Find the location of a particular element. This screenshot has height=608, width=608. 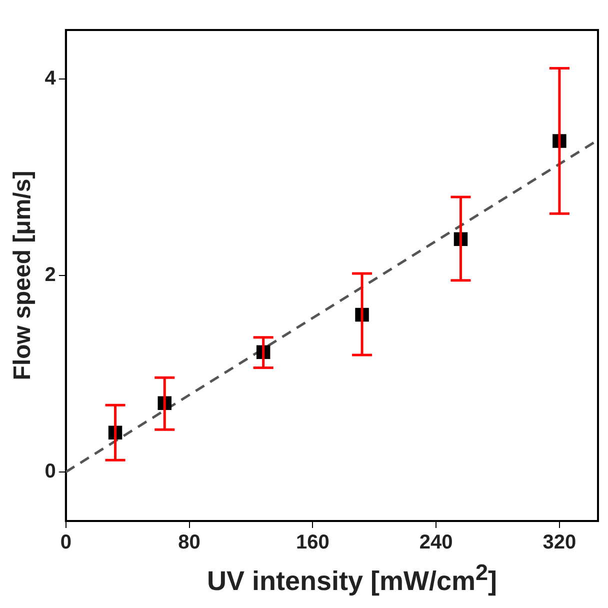

x-tick-label: 0 is located at coordinates (66, 543).